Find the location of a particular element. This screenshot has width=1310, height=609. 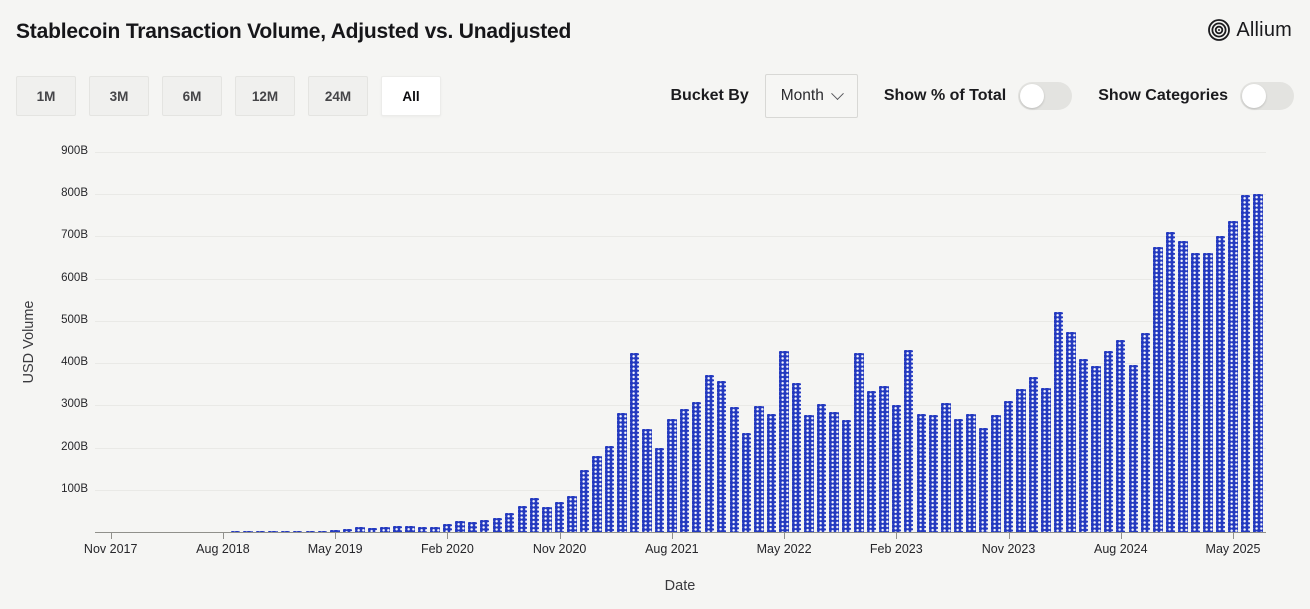

range-3m-button: 3M is located at coordinates (119, 96).